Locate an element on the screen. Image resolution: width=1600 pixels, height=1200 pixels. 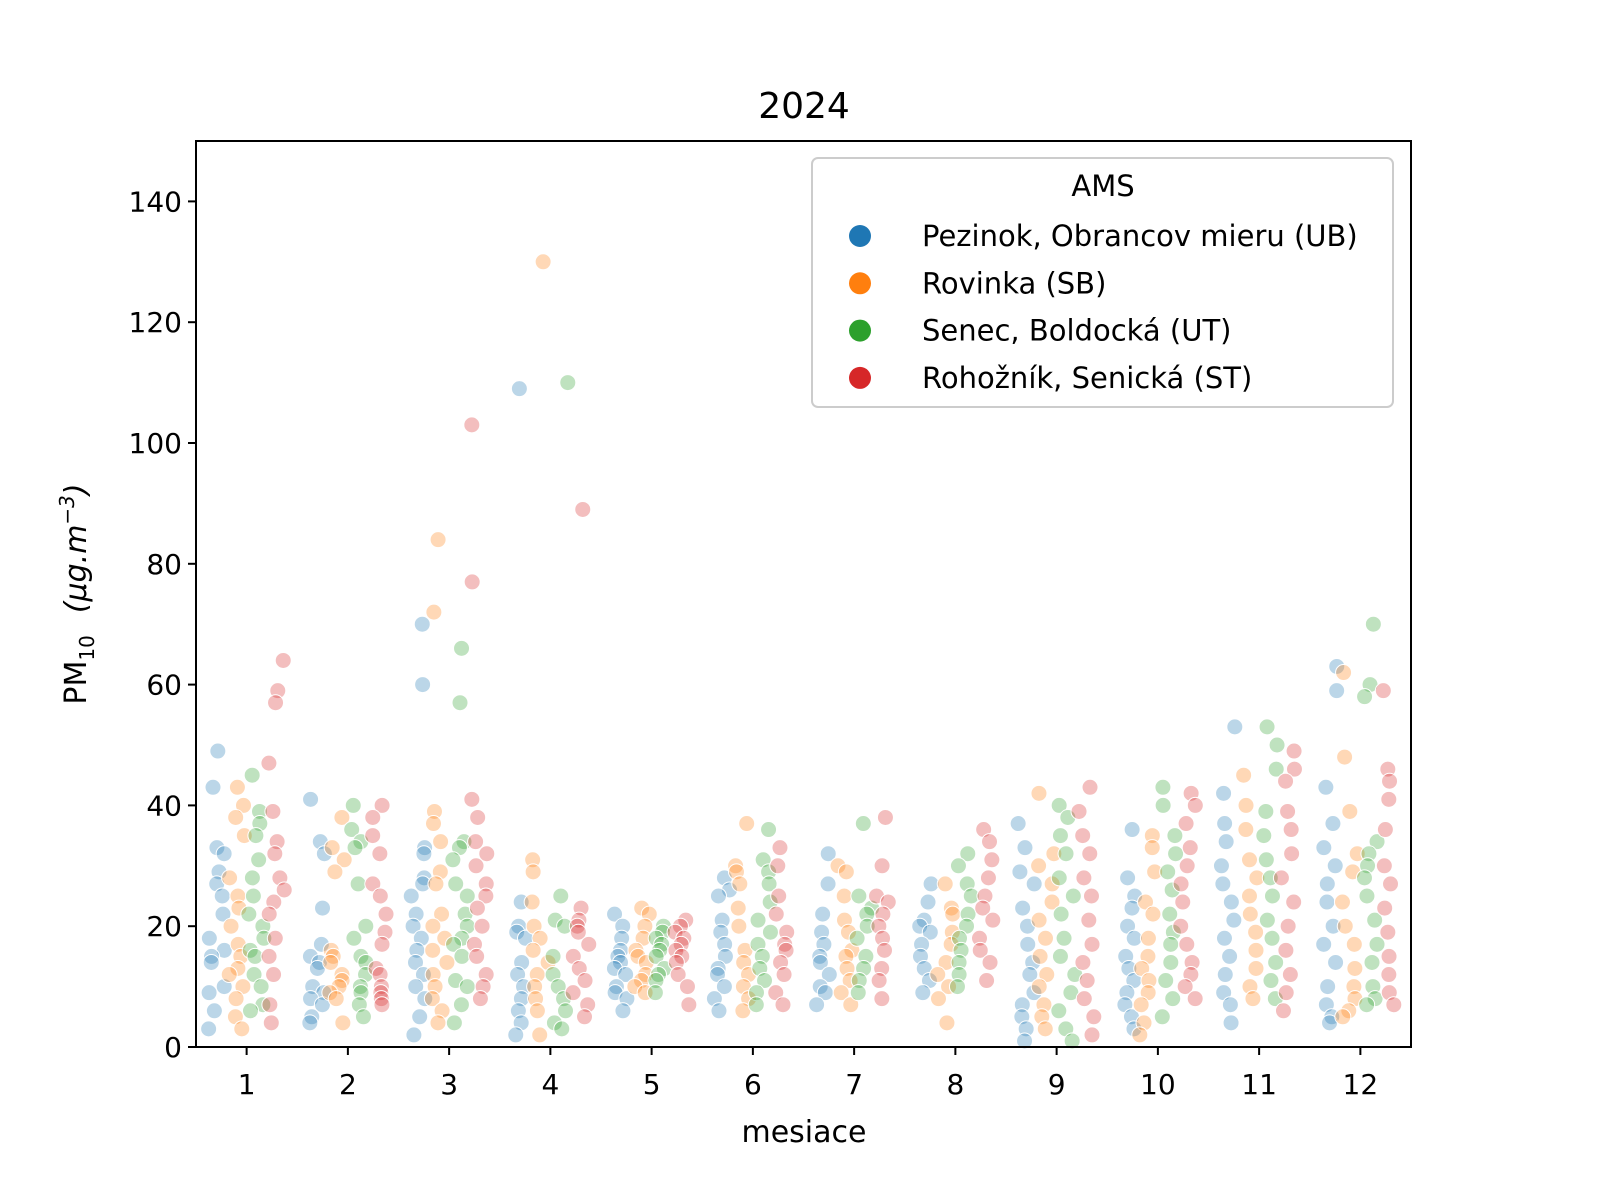
legend-title: AMS is located at coordinates (1102, 186).